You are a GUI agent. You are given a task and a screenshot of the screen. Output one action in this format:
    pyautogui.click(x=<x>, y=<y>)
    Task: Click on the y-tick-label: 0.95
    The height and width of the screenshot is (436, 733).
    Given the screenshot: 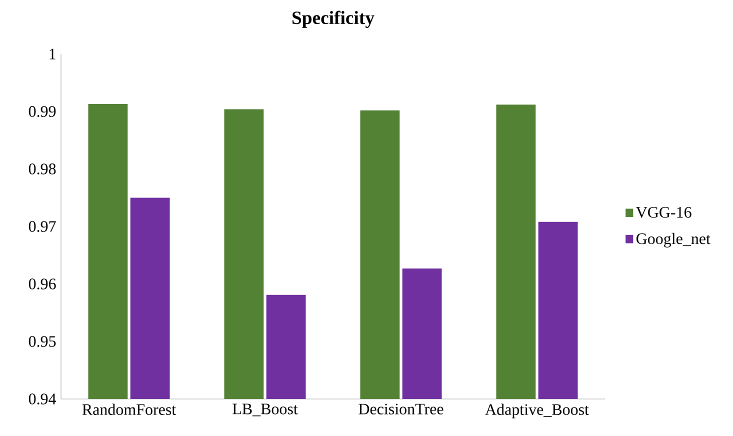 What is the action you would take?
    pyautogui.click(x=42, y=341)
    